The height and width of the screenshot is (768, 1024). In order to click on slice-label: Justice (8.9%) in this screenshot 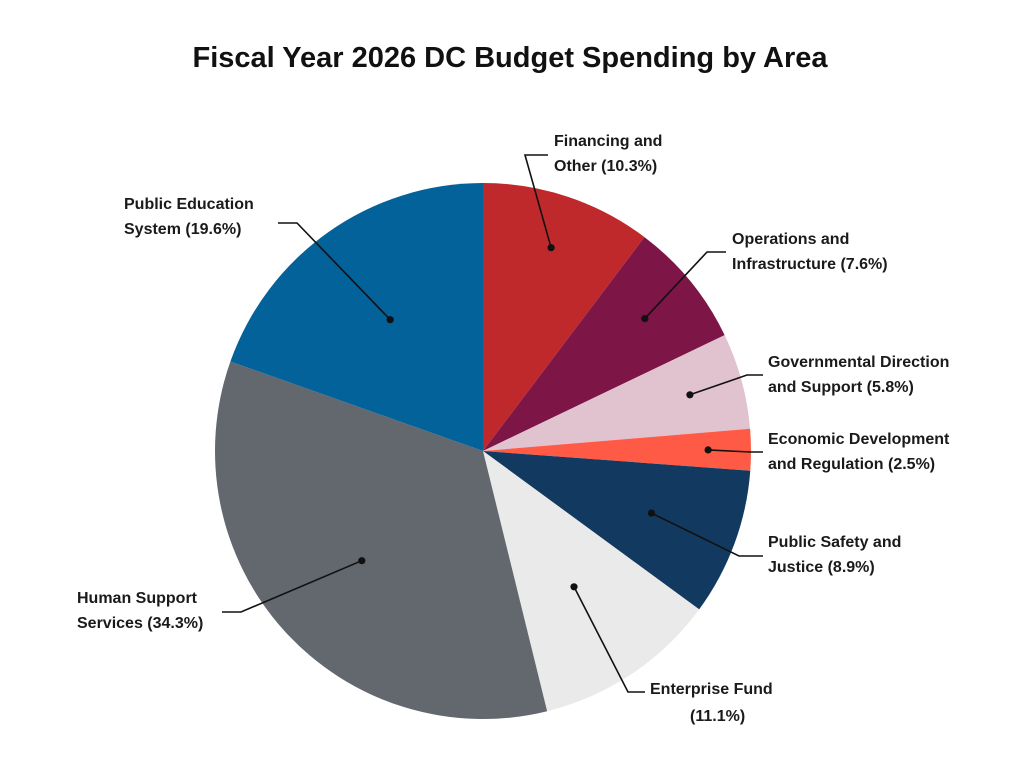, I will do `click(821, 567)`.